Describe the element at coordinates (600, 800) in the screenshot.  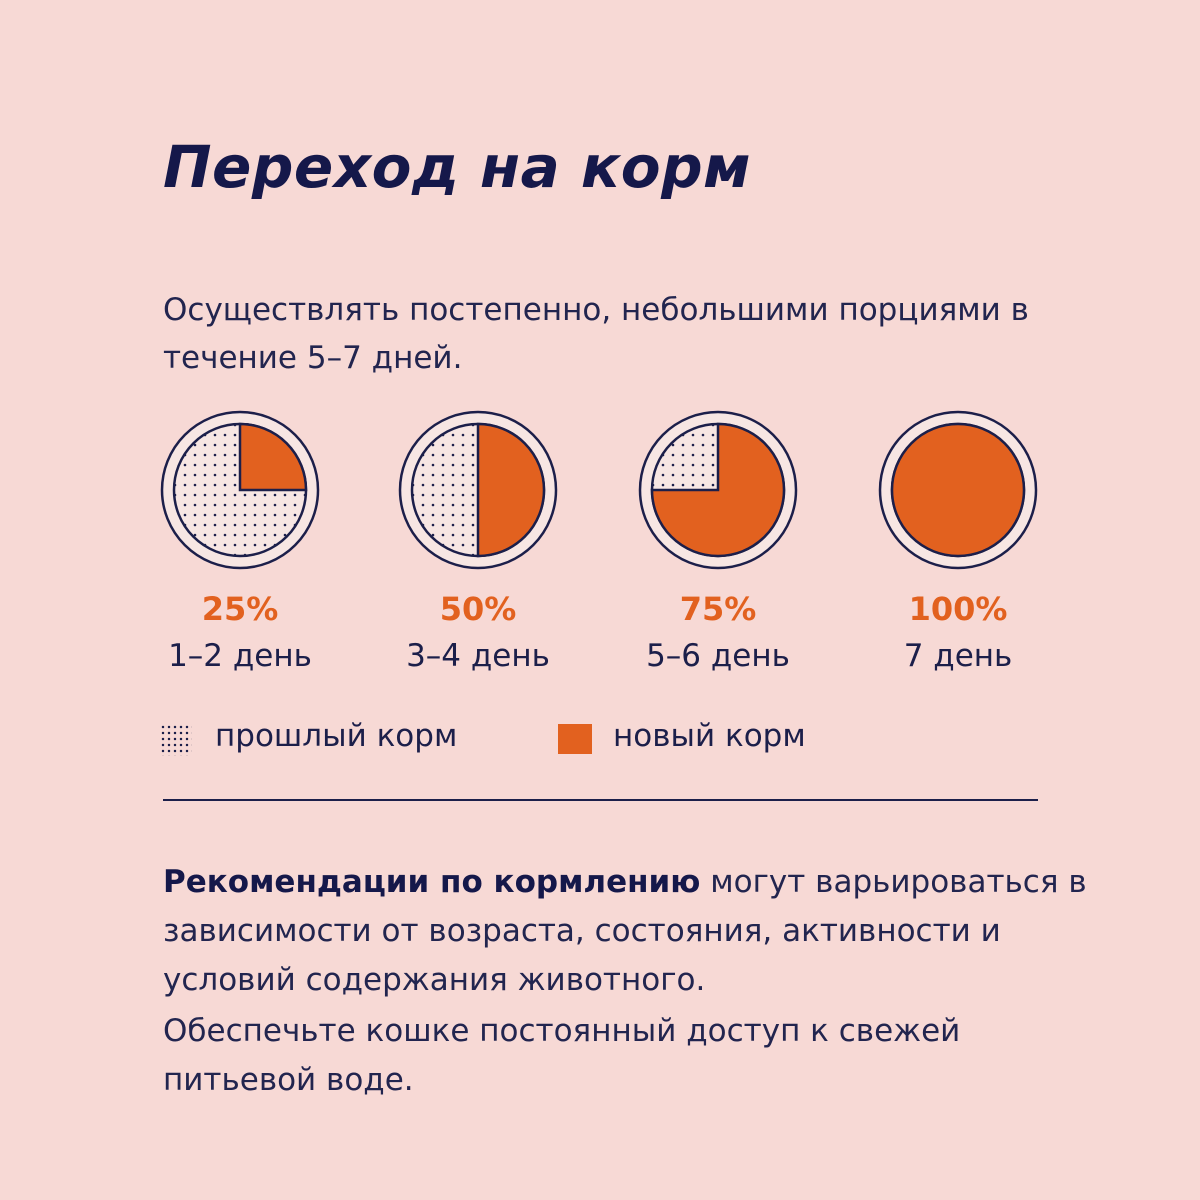
I see `divider` at that location.